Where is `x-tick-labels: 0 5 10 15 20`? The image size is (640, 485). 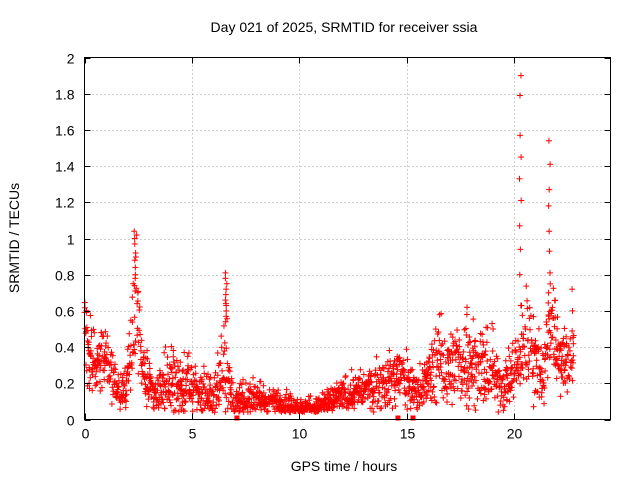 x-tick-labels: 0 5 10 15 20 is located at coordinates (302, 434).